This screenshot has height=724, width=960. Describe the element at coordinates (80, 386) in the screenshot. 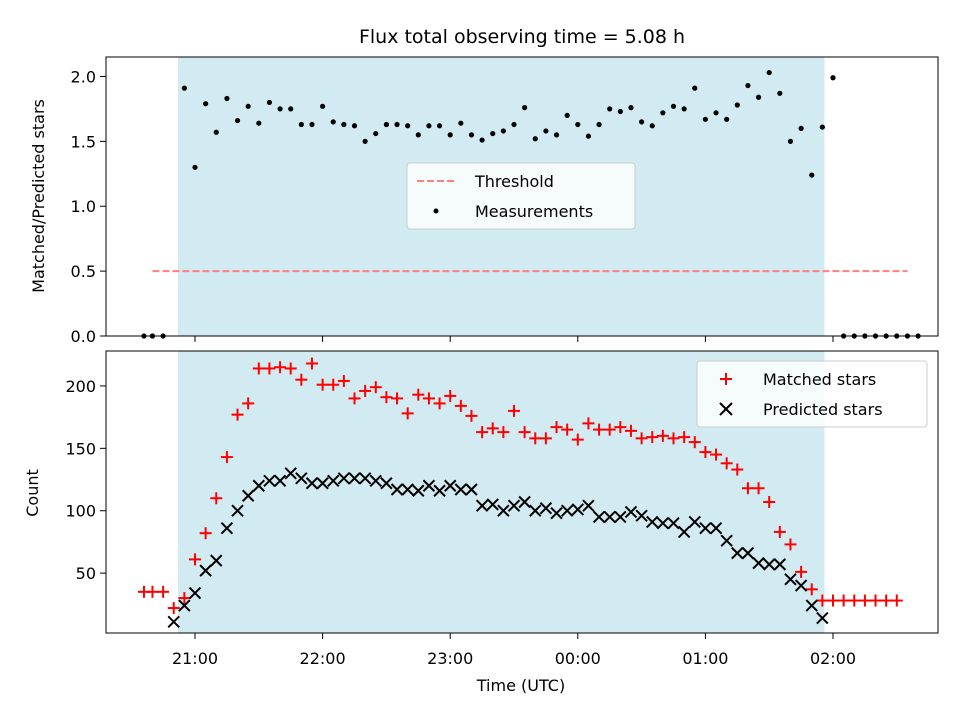

I see `bottom-y-tick-label: 200` at that location.